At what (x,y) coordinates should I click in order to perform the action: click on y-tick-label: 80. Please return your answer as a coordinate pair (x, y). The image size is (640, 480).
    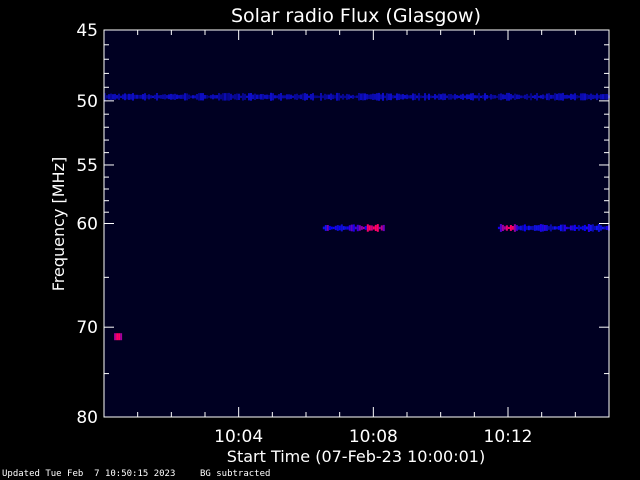
    Looking at the image, I should click on (87, 418).